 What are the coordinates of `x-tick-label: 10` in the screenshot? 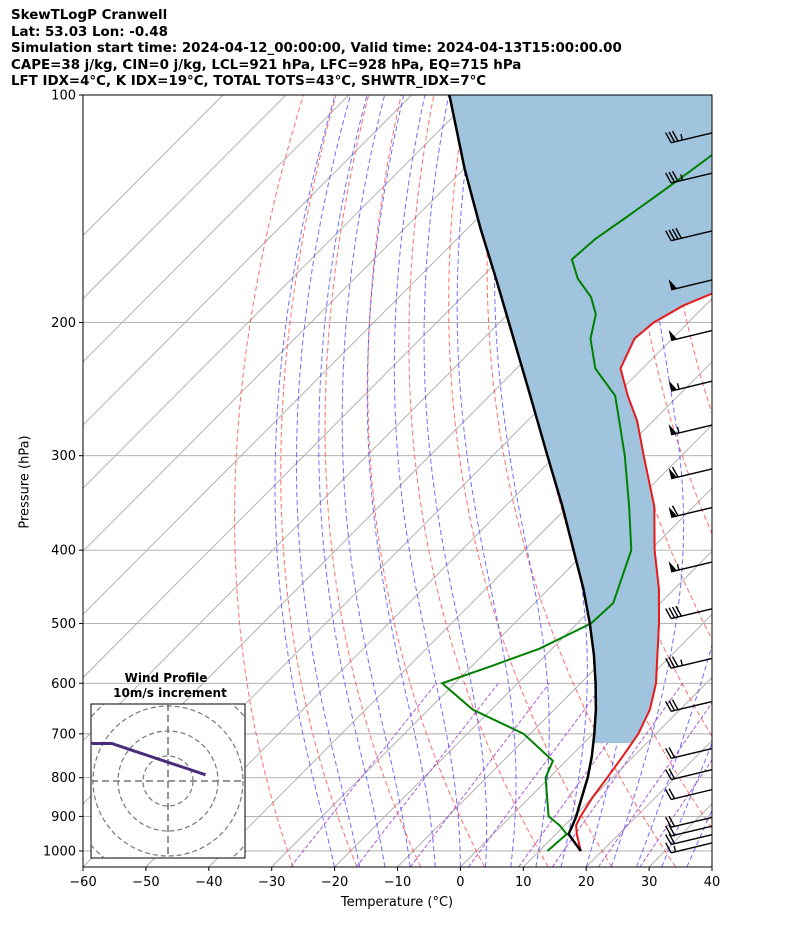 It's located at (523, 882).